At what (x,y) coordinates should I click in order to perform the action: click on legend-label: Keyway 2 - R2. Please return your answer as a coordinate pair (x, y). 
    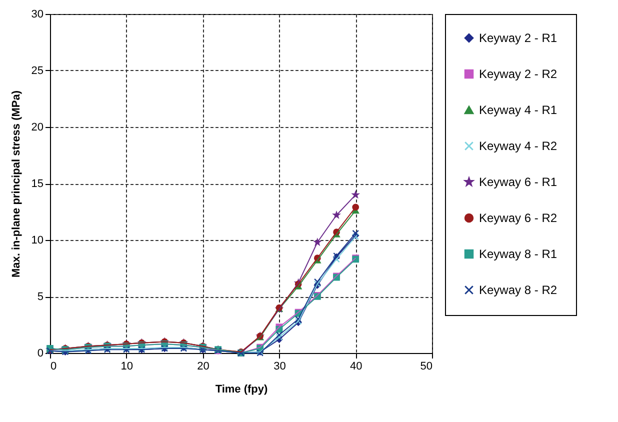
    Looking at the image, I should click on (518, 74).